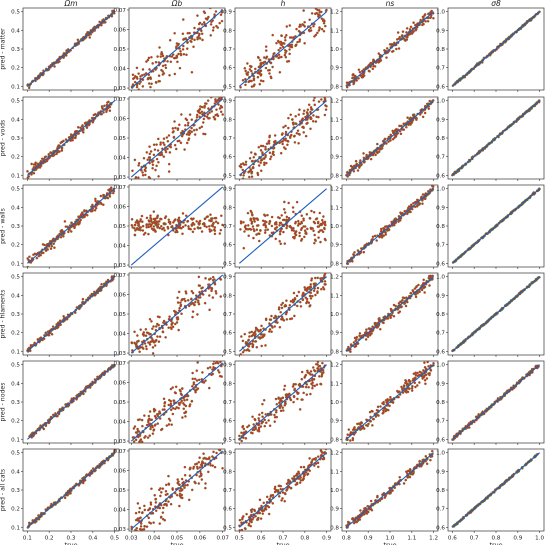  What do you see at coordinates (227, 139) in the screenshot?
I see `y-tick-label: 0.7` at bounding box center [227, 139].